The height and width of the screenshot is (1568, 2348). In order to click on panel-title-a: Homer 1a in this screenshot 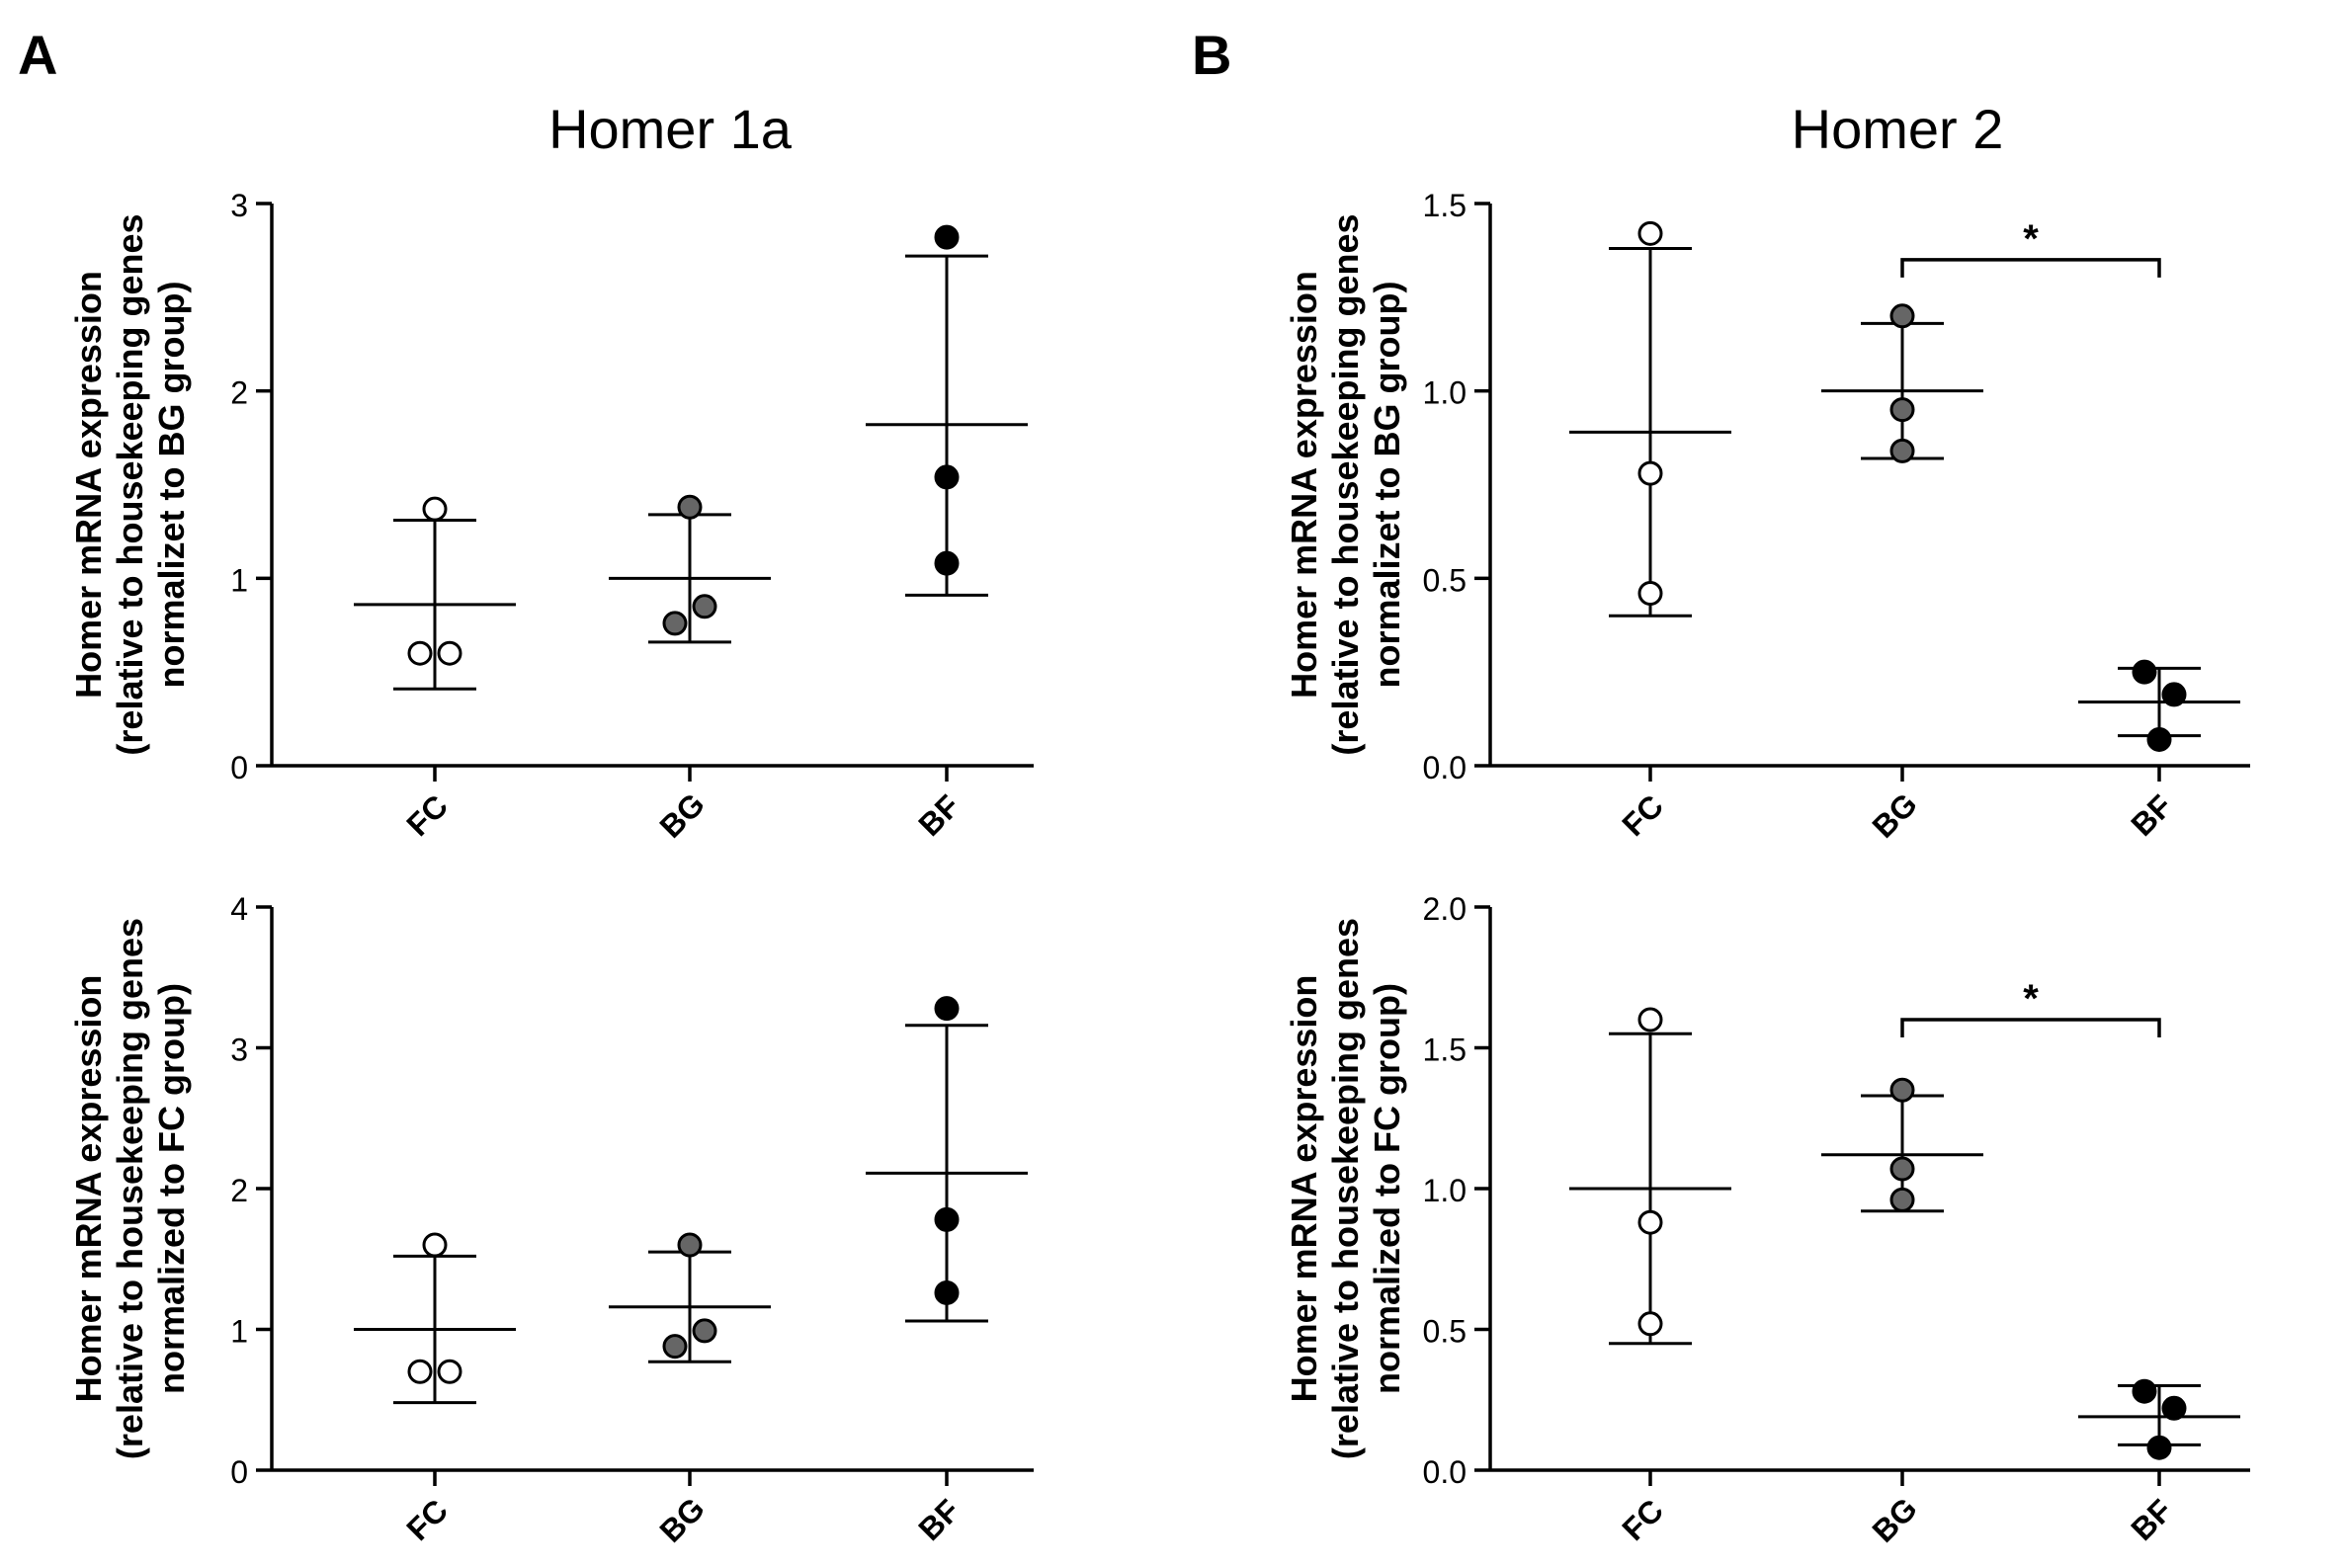, I will do `click(670, 129)`.